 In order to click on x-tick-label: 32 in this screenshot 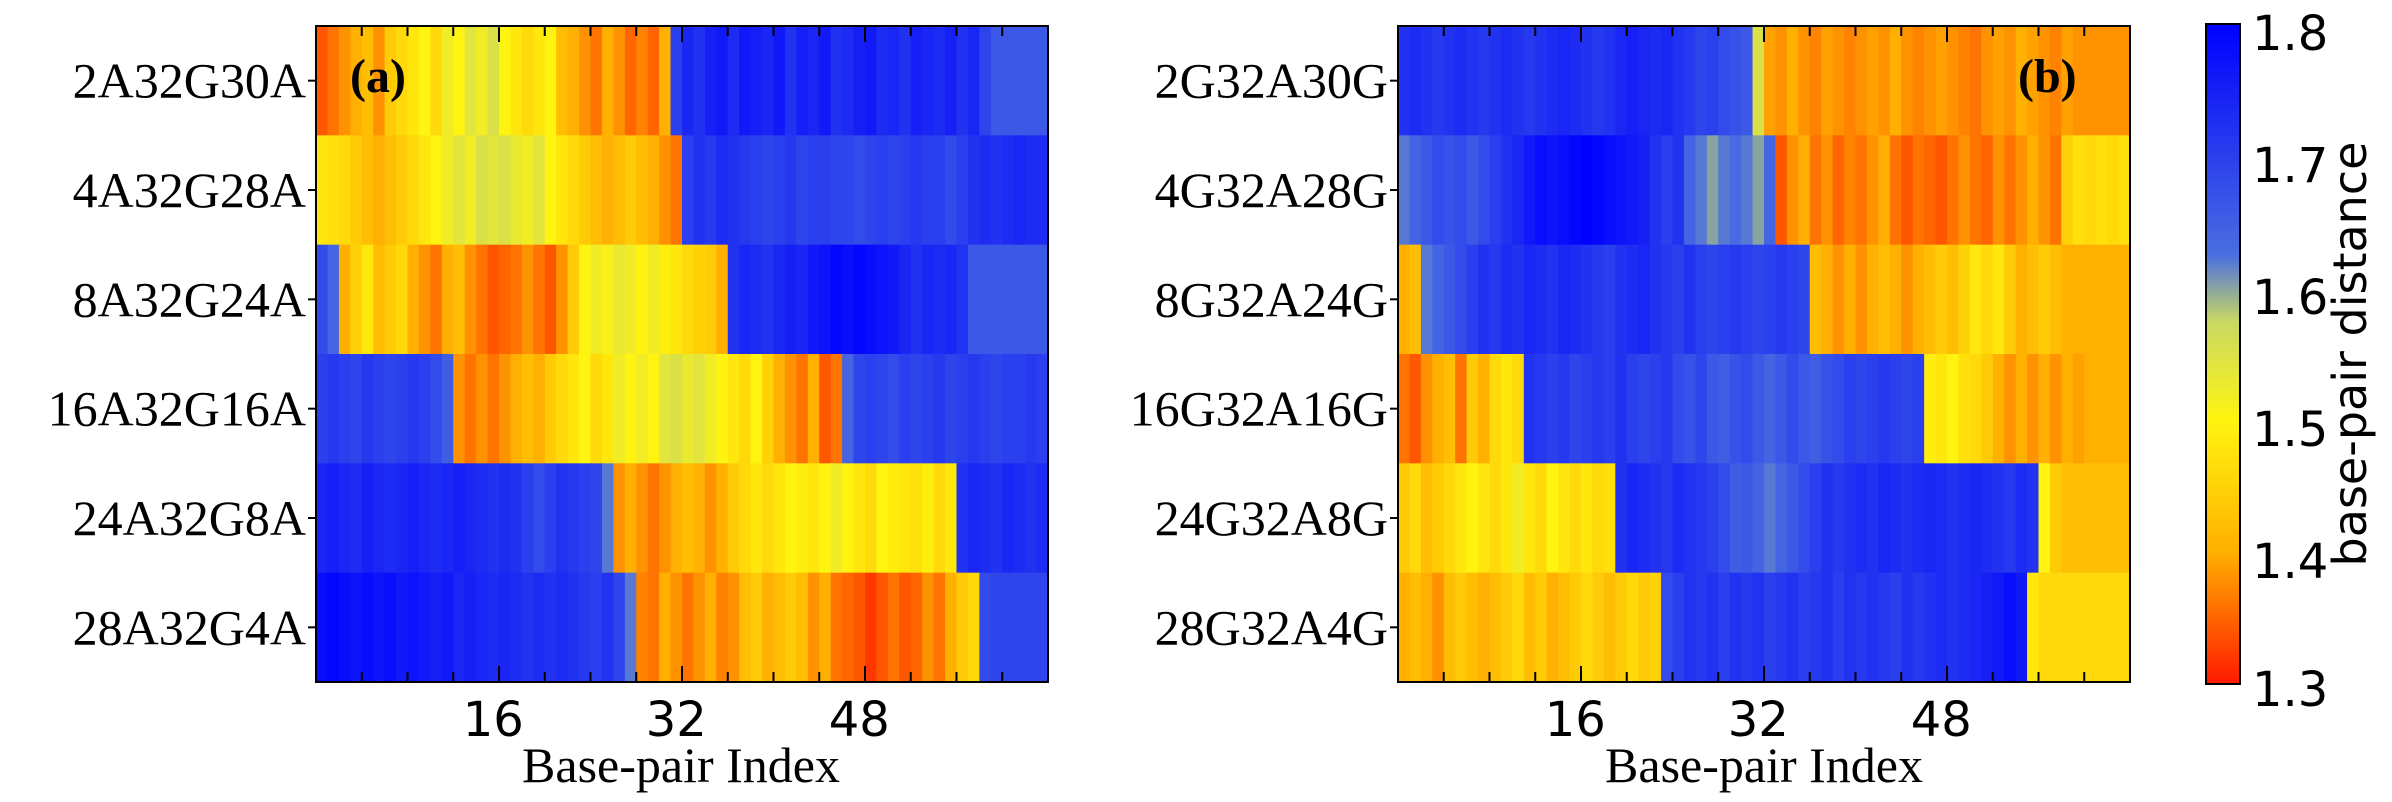, I will do `click(676, 720)`.